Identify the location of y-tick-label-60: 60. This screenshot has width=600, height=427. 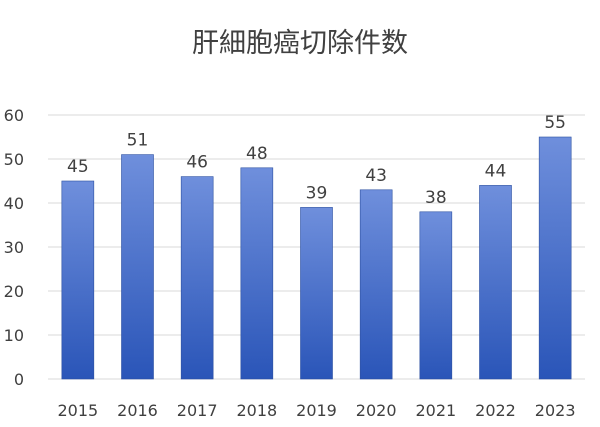
(14, 115).